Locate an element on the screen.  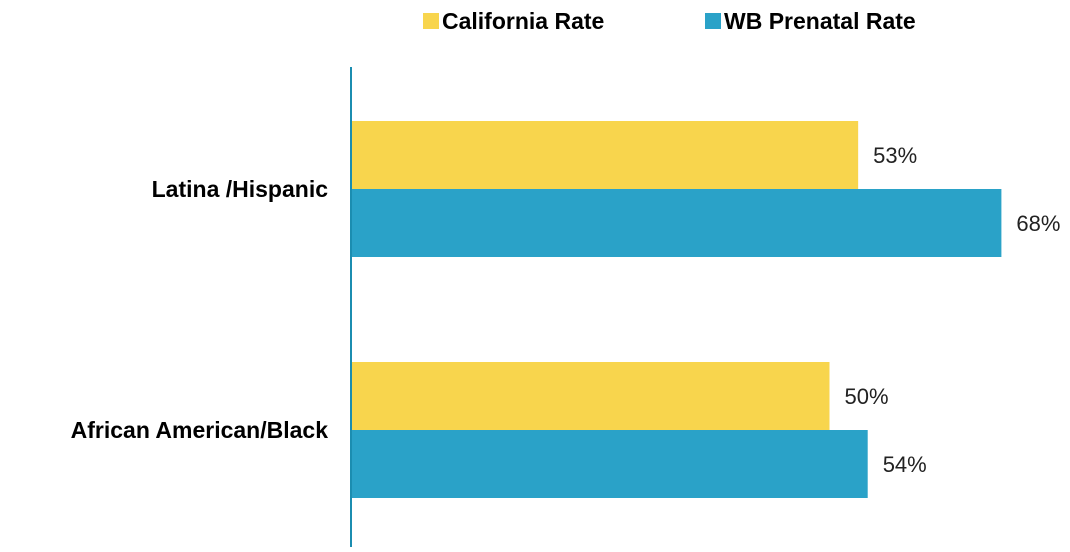
bar-value-label: 54% is located at coordinates (905, 464).